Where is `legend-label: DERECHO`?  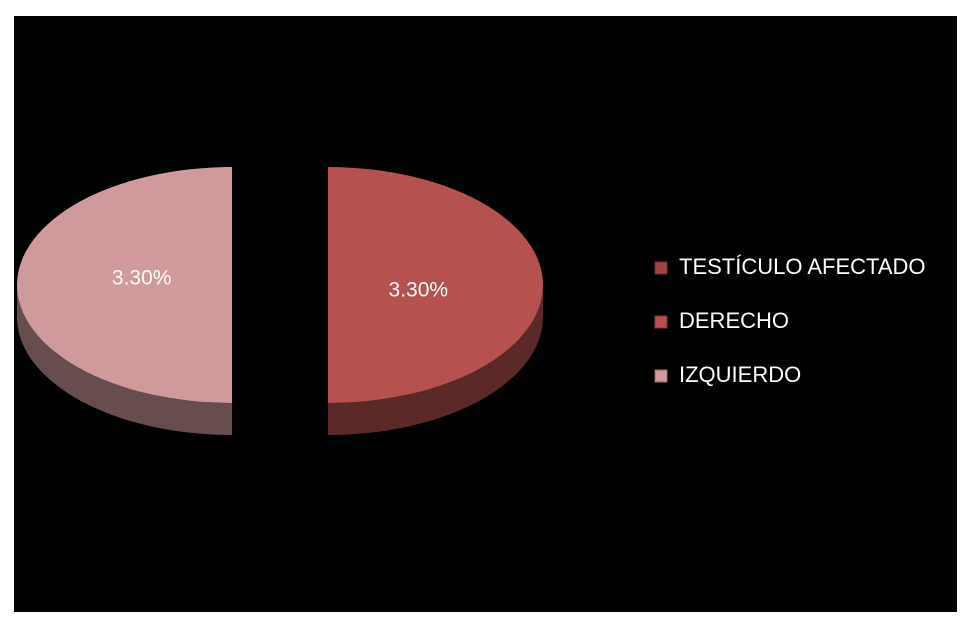 legend-label: DERECHO is located at coordinates (734, 320).